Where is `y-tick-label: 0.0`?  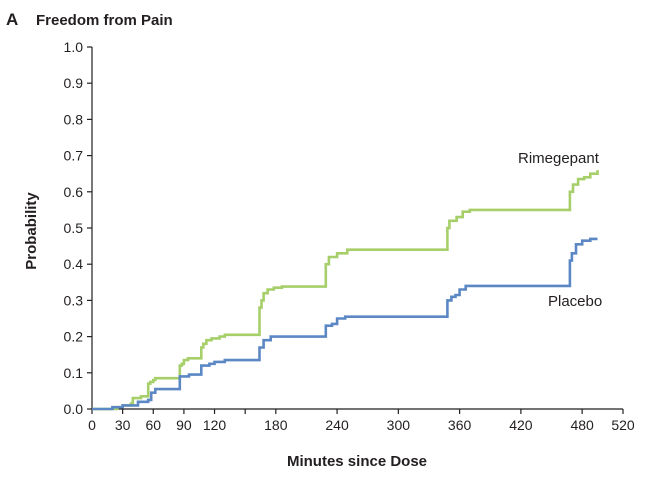
y-tick-label: 0.0 is located at coordinates (74, 409).